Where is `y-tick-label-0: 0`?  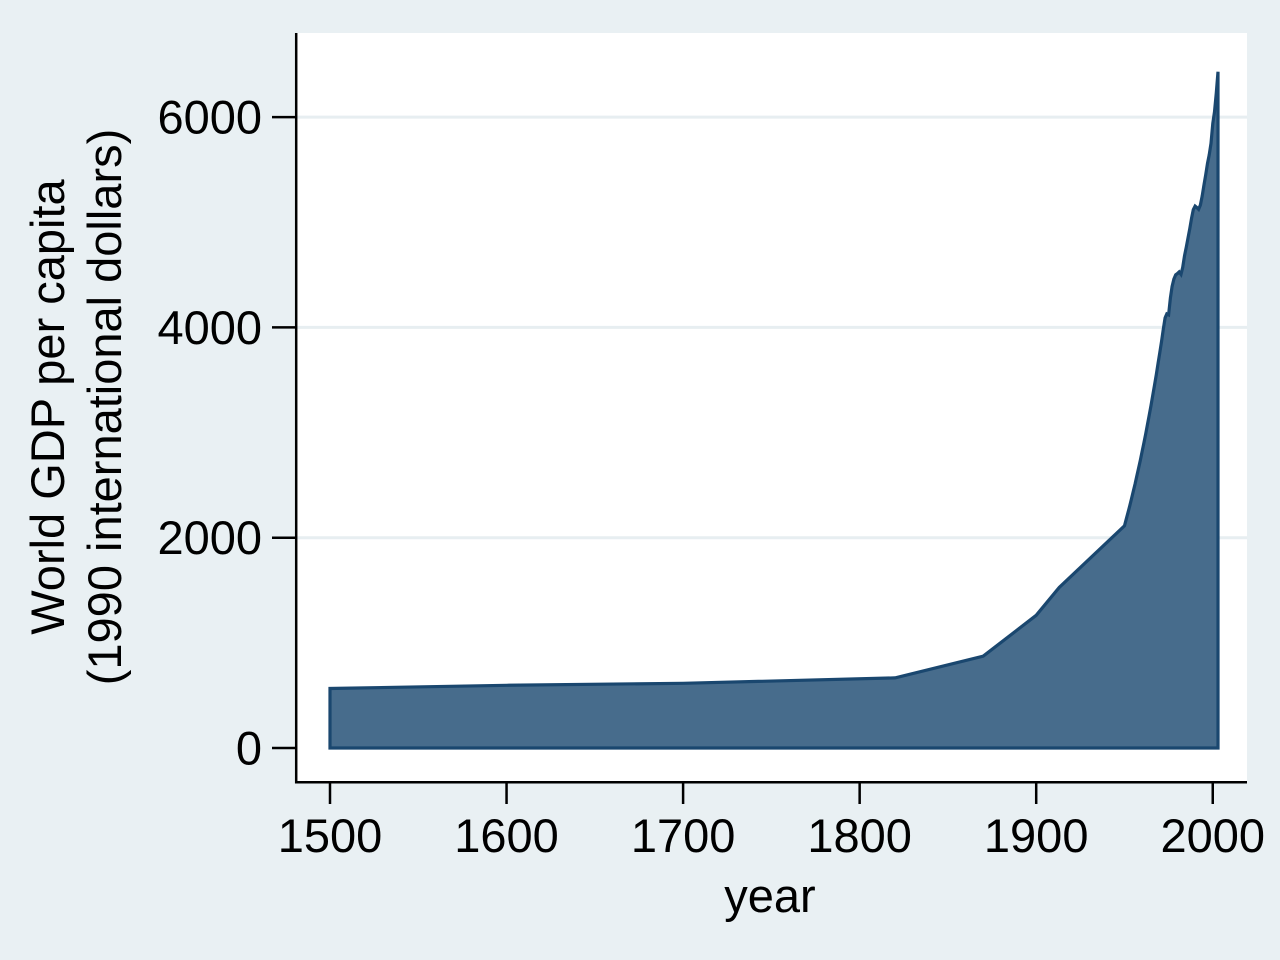 y-tick-label-0: 0 is located at coordinates (249, 748).